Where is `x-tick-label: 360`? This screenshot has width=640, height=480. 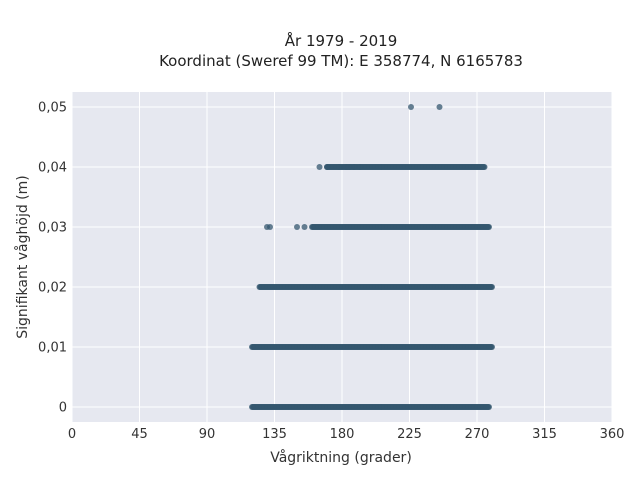
x-tick-label: 360 is located at coordinates (612, 434).